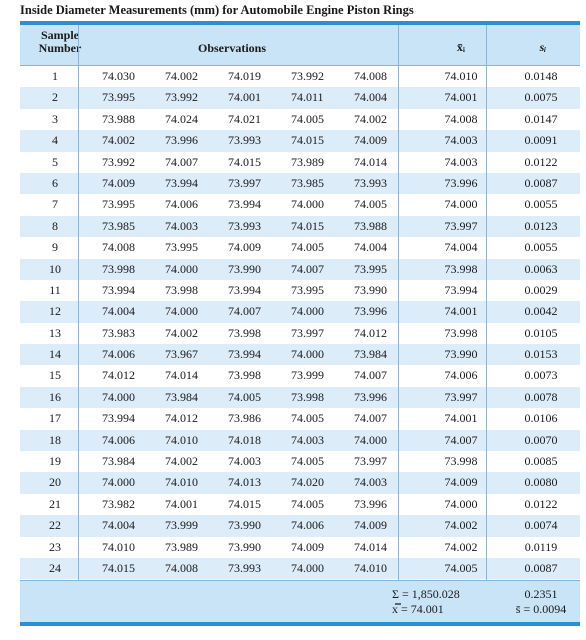 This screenshot has height=640, width=586. I want to click on observation-value: 74.030, so click(118, 76).